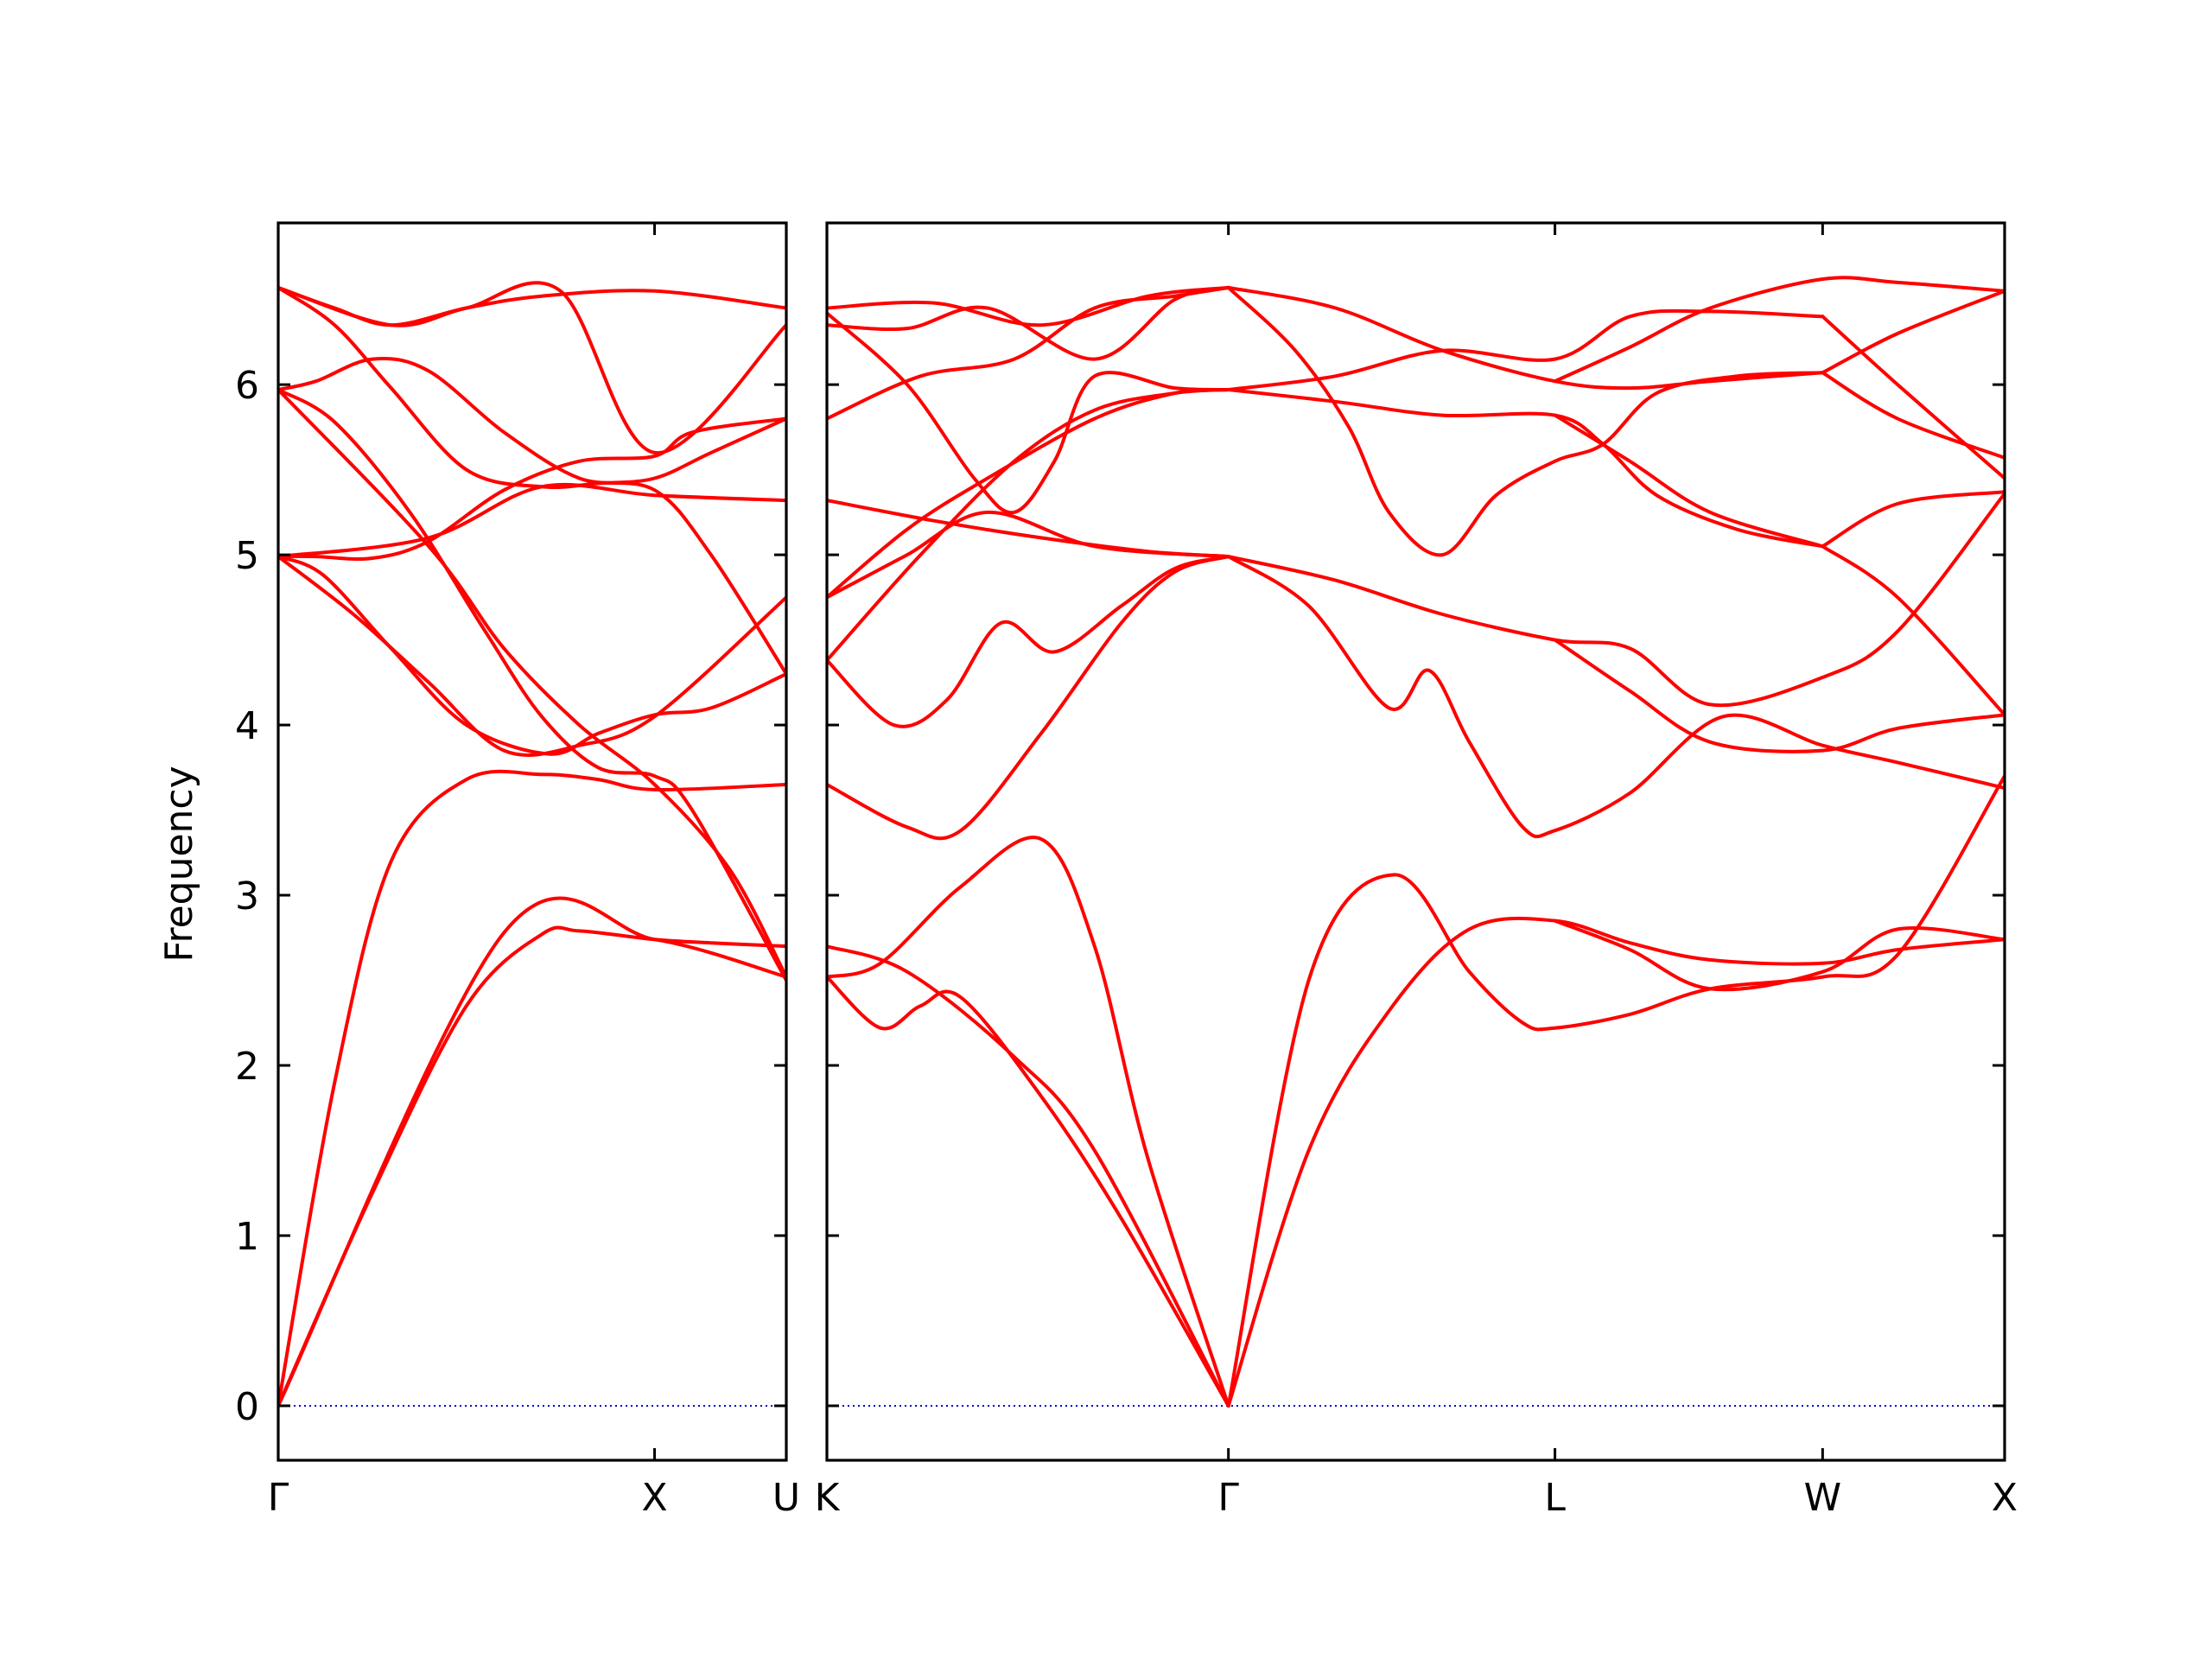 This screenshot has width=2212, height=1659. I want to click on y-tick-label: 1, so click(247, 1237).